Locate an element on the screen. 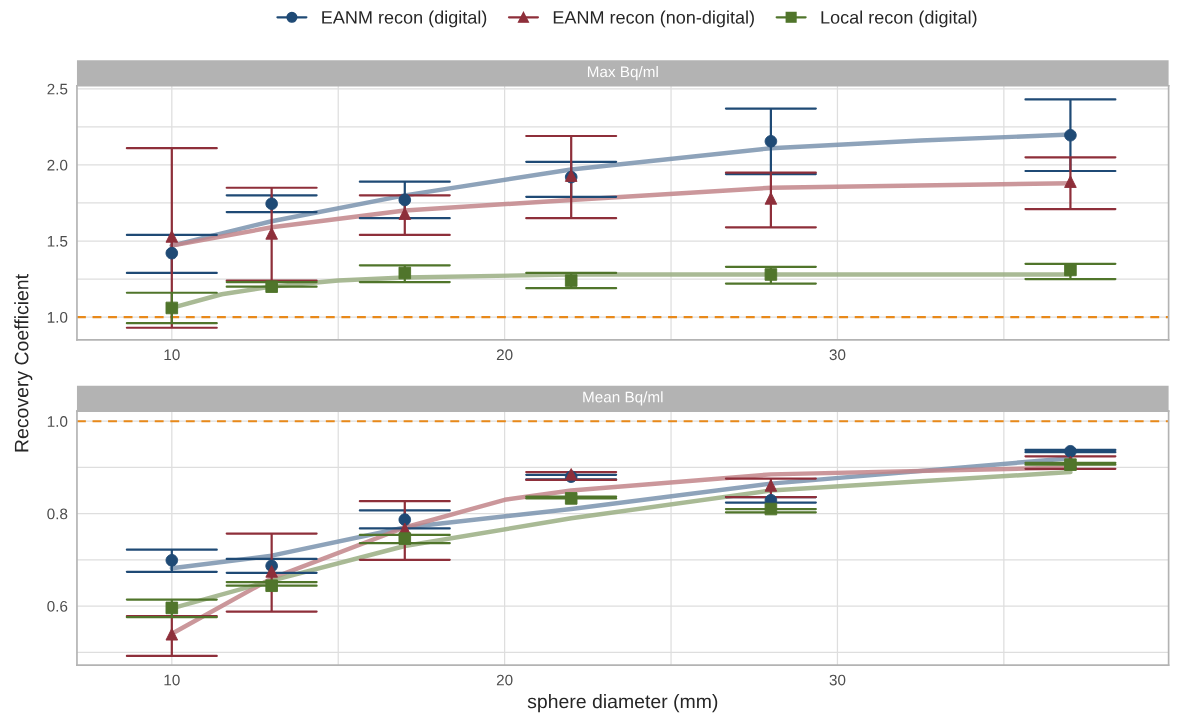  y-tick-label: 1.5 is located at coordinates (57, 241).